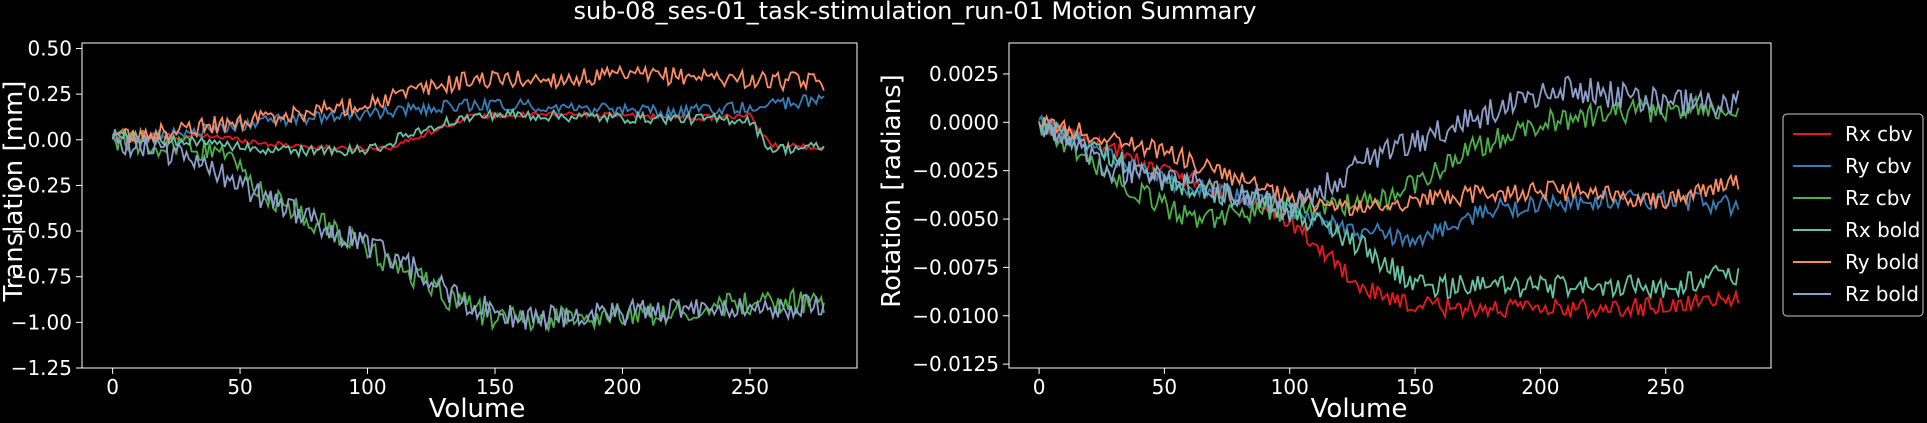 The image size is (1927, 423). I want to click on rotation-y-tick-label: −0.0100, so click(955, 316).